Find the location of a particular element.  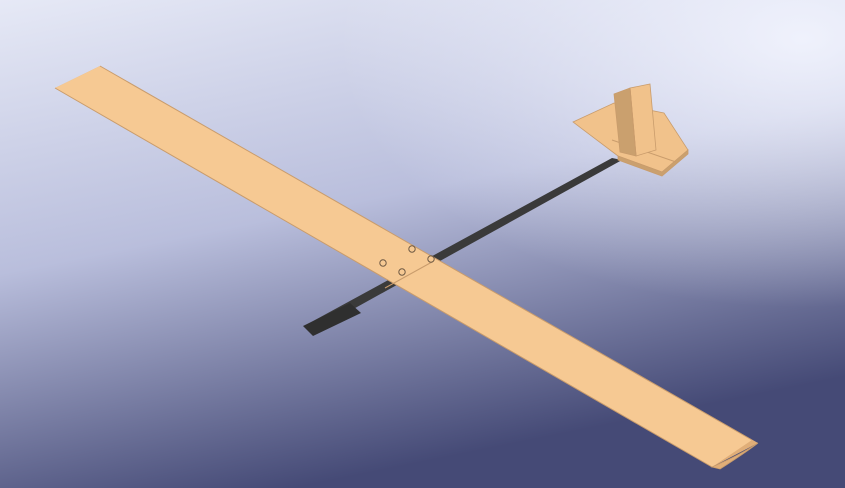

wing-center-joint-line is located at coordinates (408, 275).